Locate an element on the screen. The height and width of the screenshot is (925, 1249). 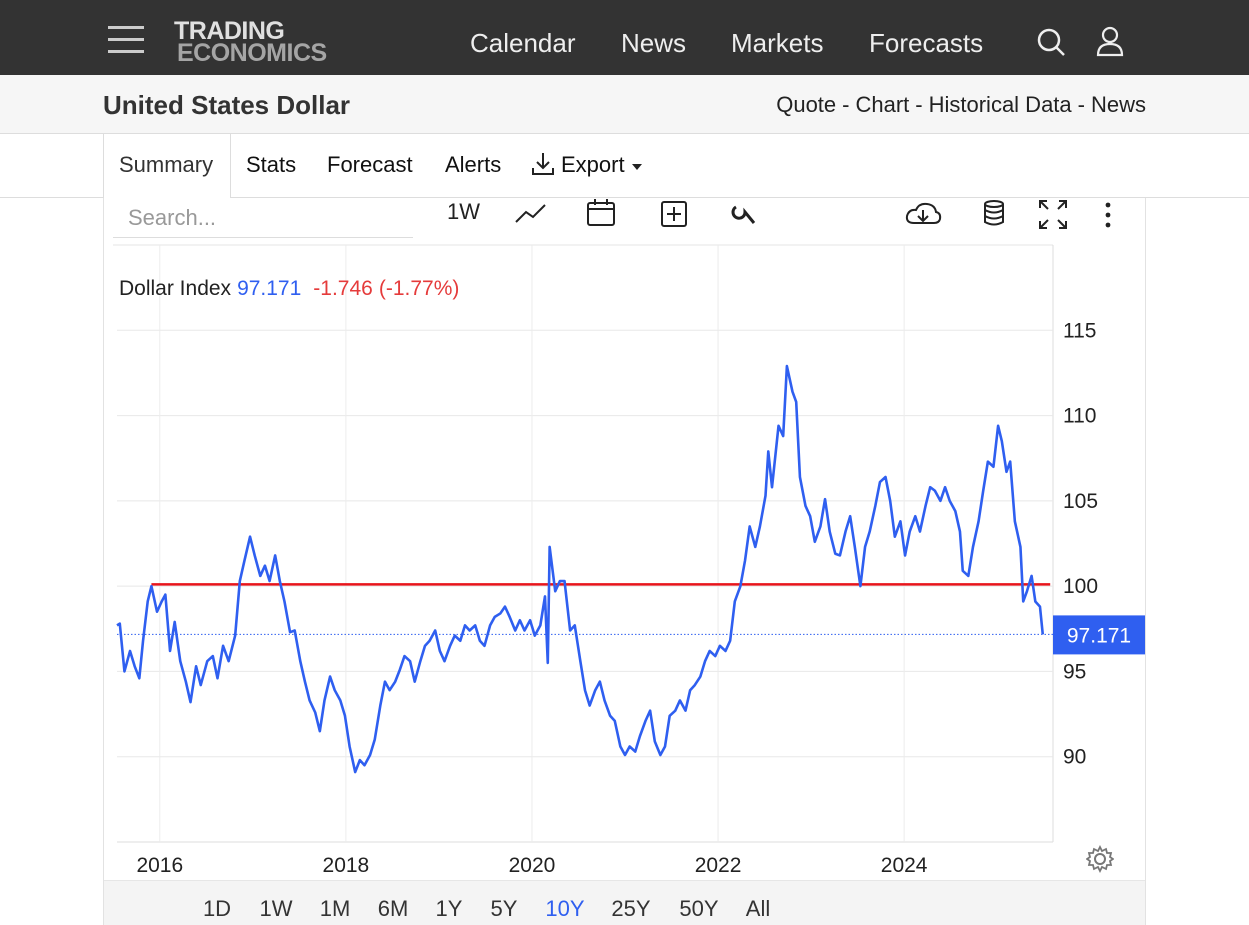
range-button: 6M is located at coordinates (393, 908).